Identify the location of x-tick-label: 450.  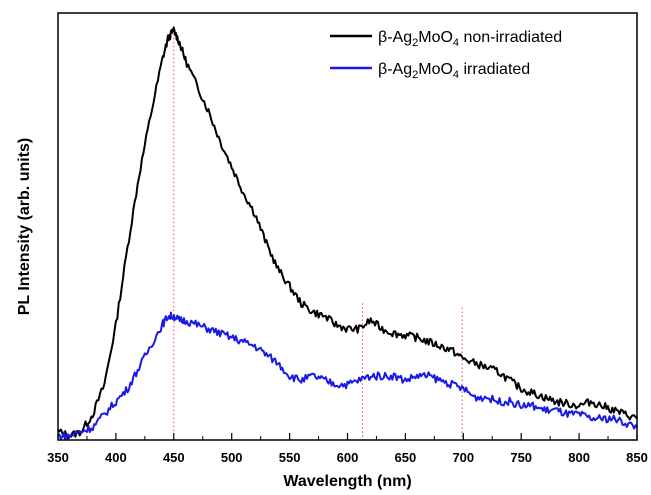
(174, 457).